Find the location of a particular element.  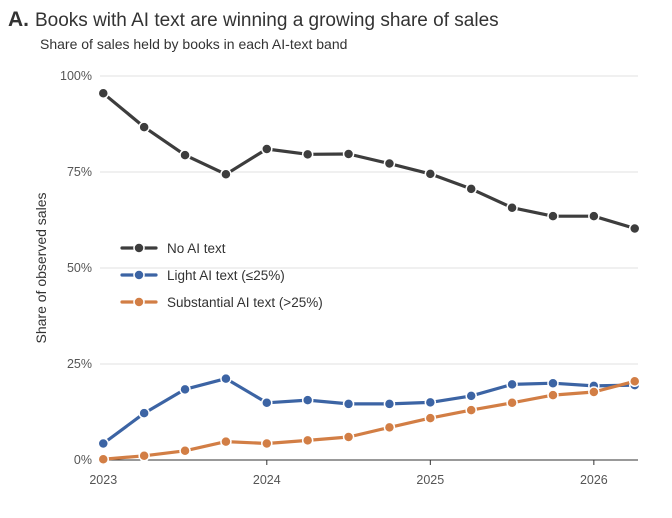

legend-label: No AI text is located at coordinates (196, 248).